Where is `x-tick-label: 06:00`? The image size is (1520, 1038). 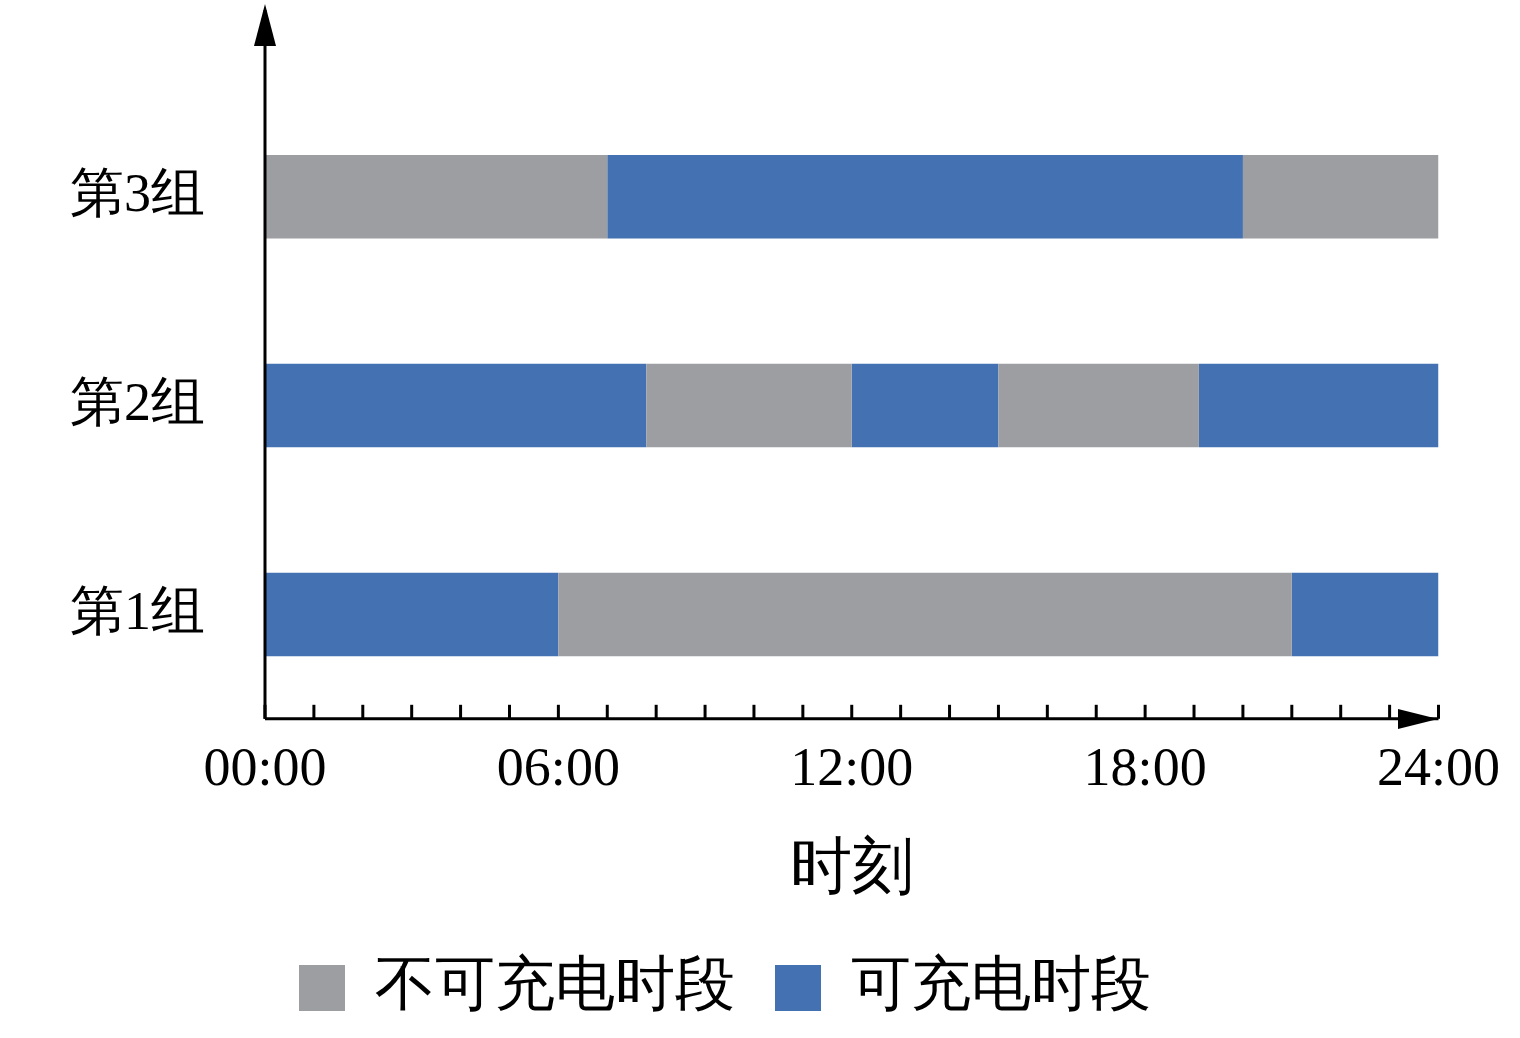 x-tick-label: 06:00 is located at coordinates (558, 767).